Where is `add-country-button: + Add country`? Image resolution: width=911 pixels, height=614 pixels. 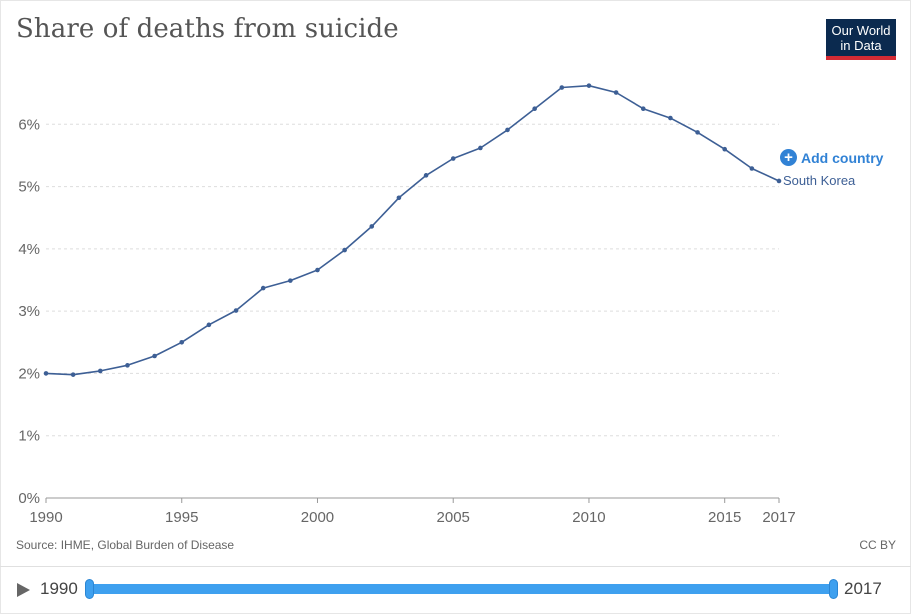 add-country-button: + Add country is located at coordinates (831, 157).